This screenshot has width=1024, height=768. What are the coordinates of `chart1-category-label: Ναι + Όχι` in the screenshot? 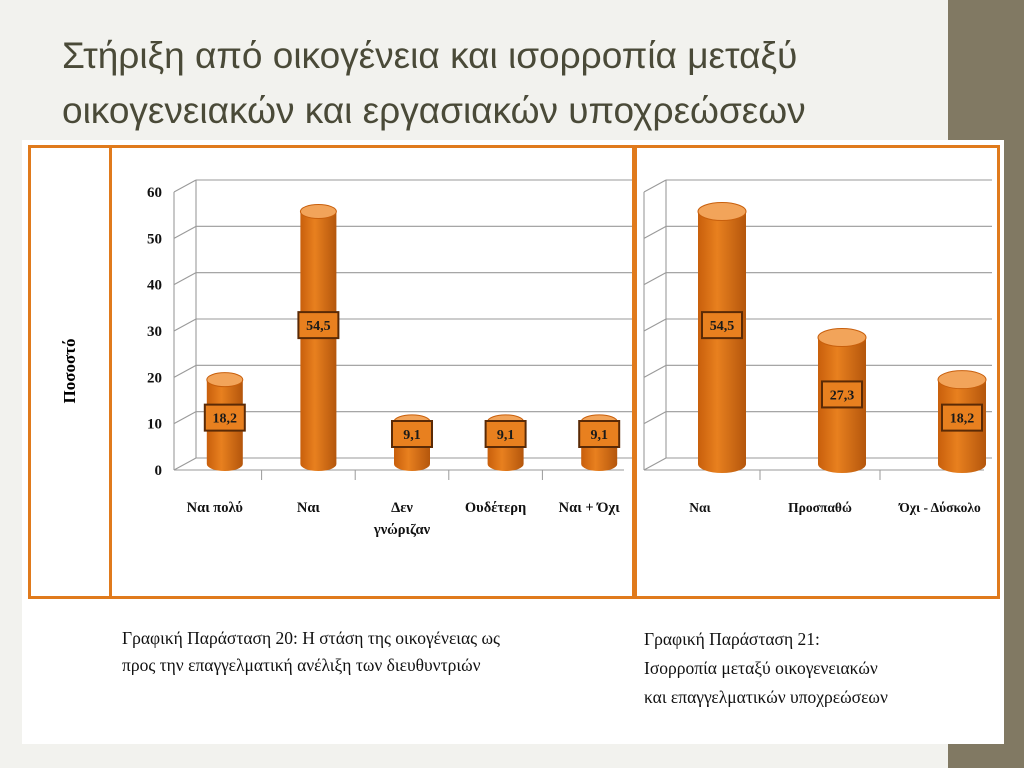 It's located at (590, 508).